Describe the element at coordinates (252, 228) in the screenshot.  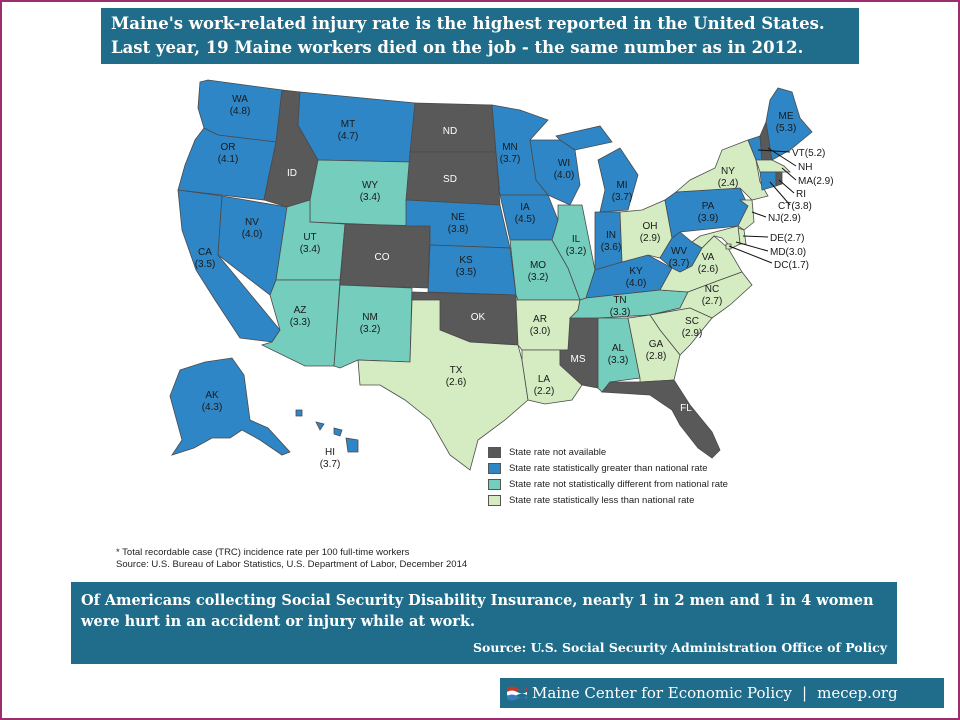
I see `label-nv: NV (4.0)` at that location.